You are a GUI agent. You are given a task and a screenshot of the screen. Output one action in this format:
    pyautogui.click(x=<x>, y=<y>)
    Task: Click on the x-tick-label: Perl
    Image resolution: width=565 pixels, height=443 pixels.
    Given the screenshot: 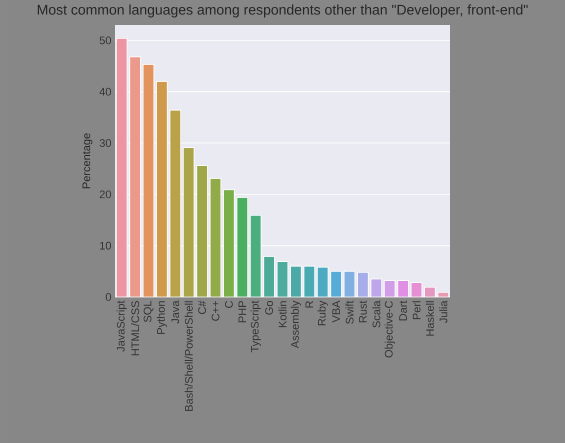 What is the action you would take?
    pyautogui.click(x=416, y=310)
    